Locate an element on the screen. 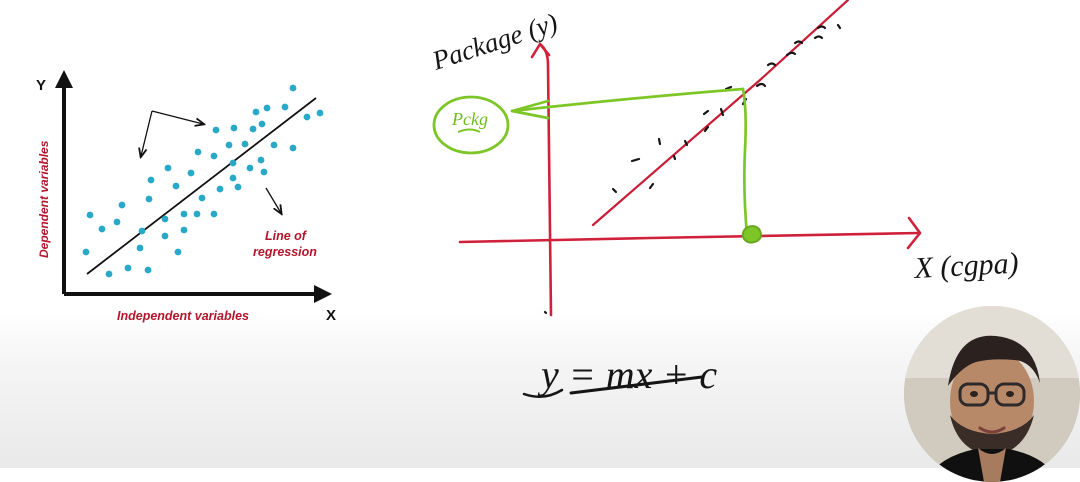  left-y-axis-label: Dependent variables is located at coordinates (44, 199).